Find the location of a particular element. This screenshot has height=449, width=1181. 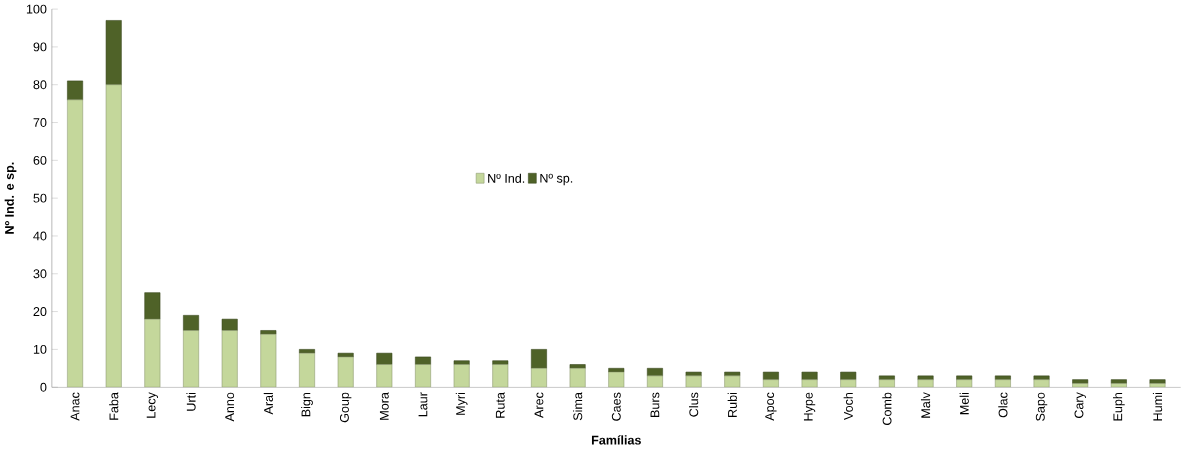

x-tick-label: Burs is located at coordinates (655, 404).